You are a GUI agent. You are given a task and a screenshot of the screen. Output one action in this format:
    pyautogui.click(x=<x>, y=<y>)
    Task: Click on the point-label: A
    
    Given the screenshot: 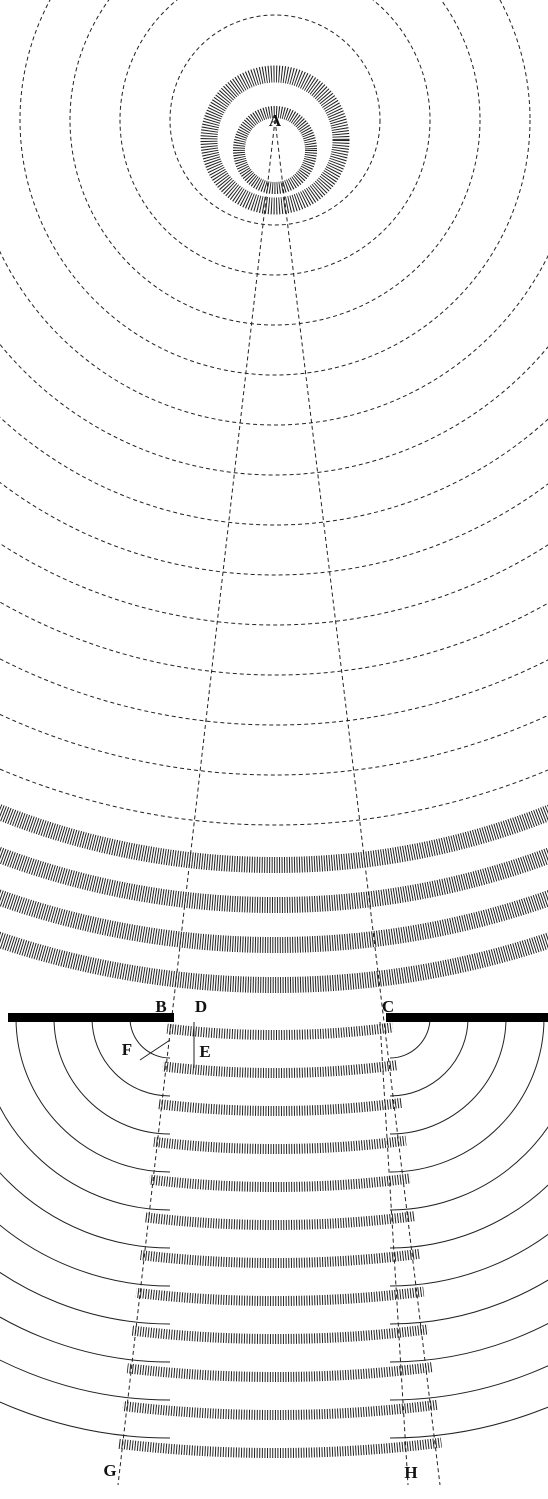 What is the action you would take?
    pyautogui.click(x=275, y=120)
    